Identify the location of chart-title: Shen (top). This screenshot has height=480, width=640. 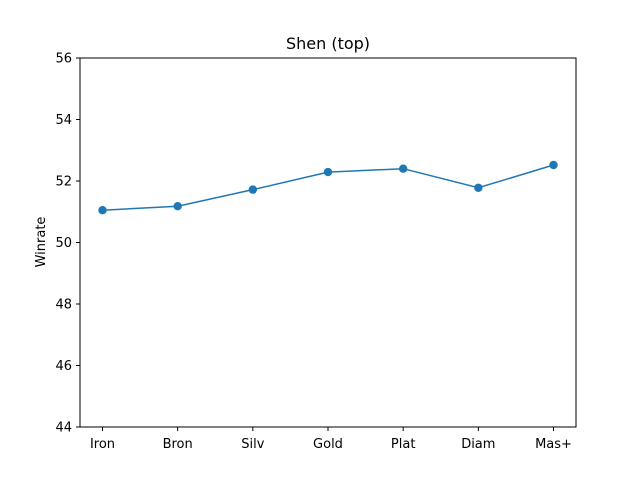
(328, 43).